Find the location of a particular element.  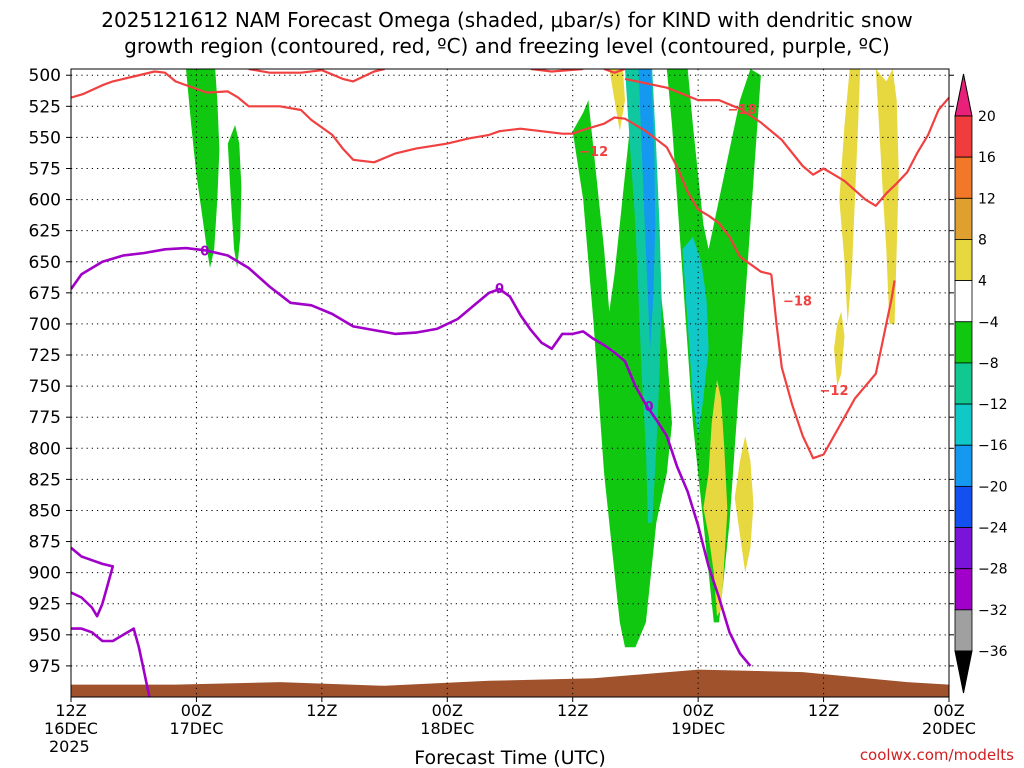

y-tick-label-850: 850 is located at coordinates (45, 511).